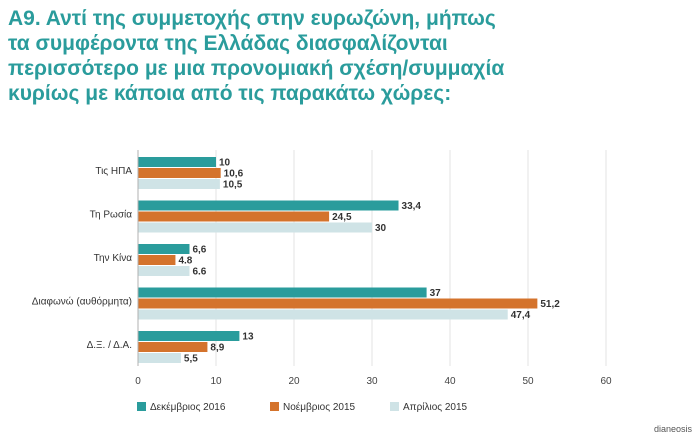 This screenshot has height=440, width=700. What do you see at coordinates (528, 381) in the screenshot?
I see `x-tick-label-5: 50` at bounding box center [528, 381].